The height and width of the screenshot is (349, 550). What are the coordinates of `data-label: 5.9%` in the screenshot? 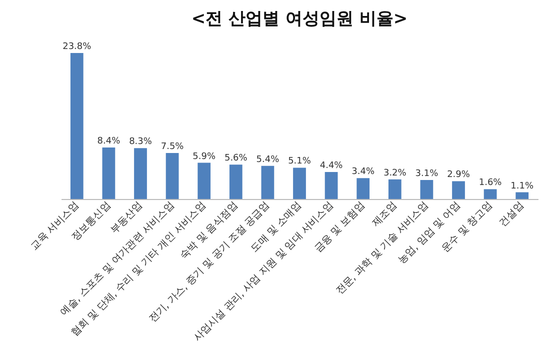 It's located at (204, 157).